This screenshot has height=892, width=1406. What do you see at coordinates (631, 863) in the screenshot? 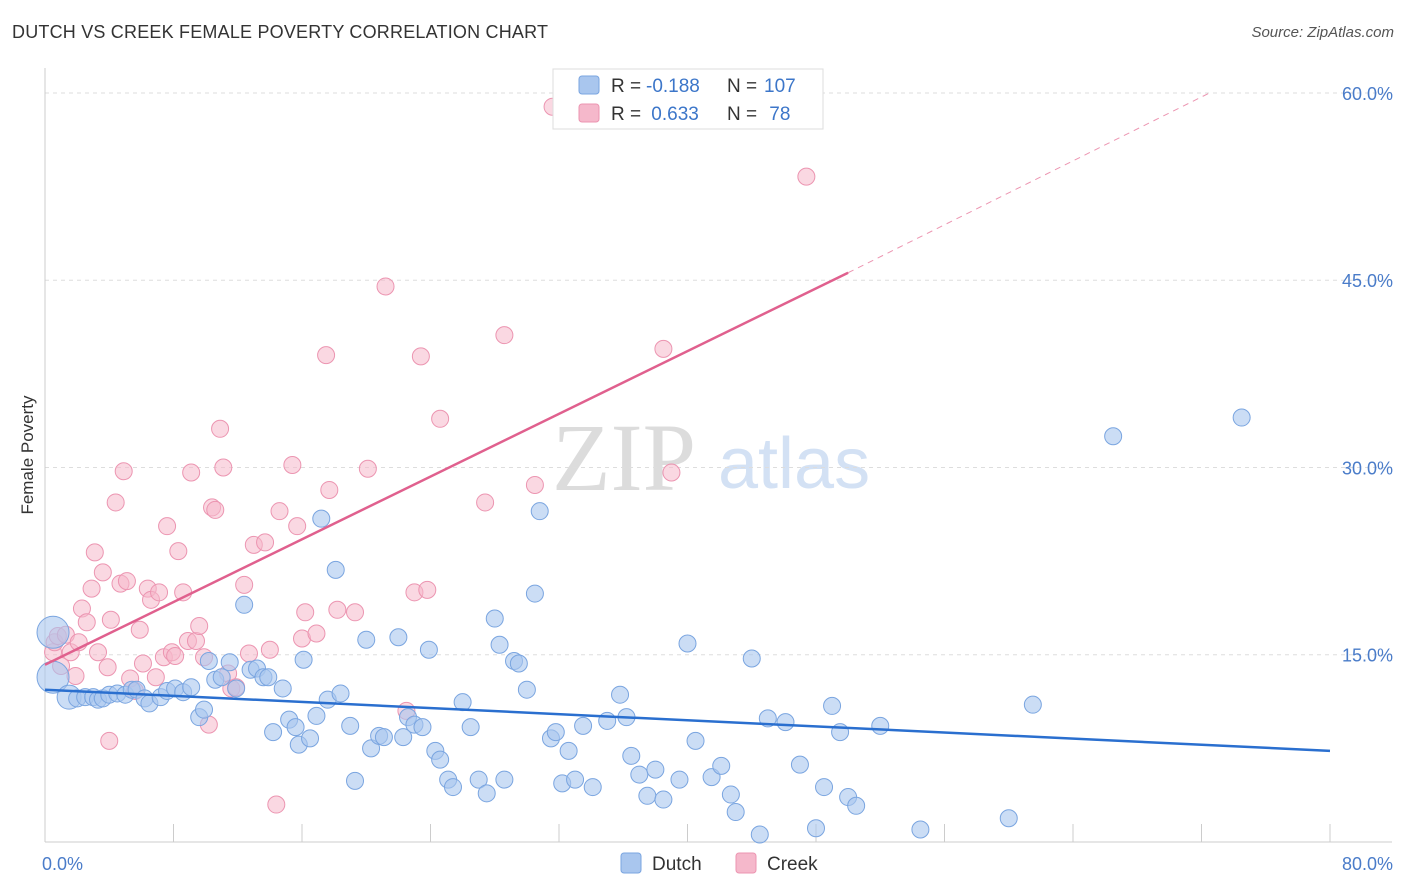
I see `bottom-legend-dutch-swatch` at bounding box center [631, 863].